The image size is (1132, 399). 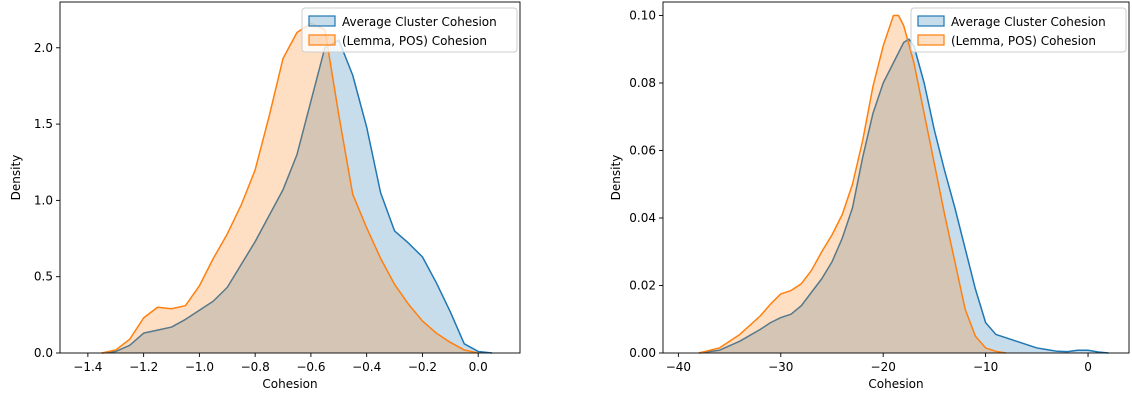 What do you see at coordinates (642, 16) in the screenshot?
I see `y-tick-label: 0.10` at bounding box center [642, 16].